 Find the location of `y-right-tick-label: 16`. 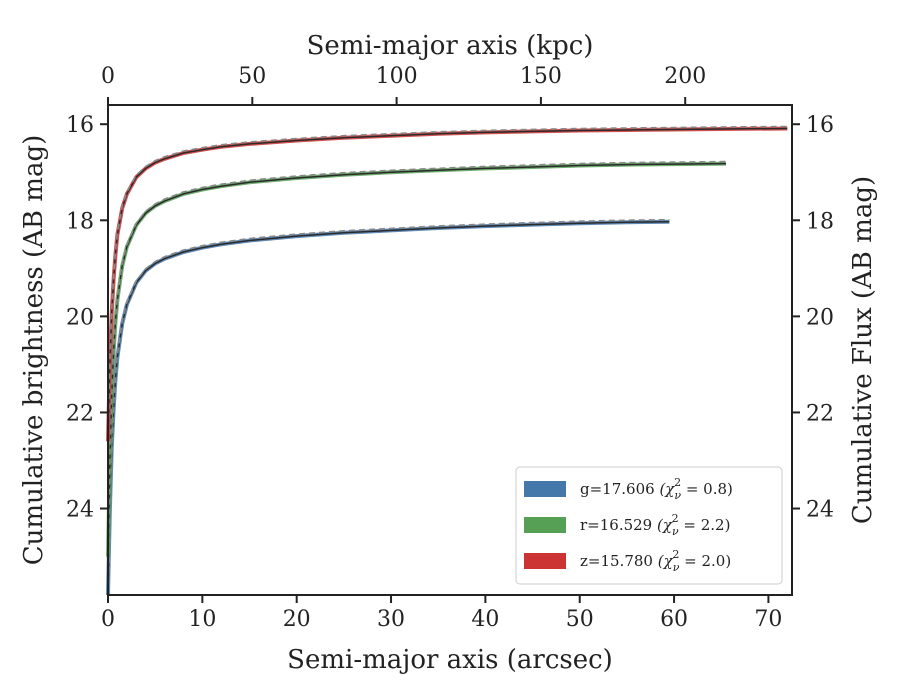

y-right-tick-label: 16 is located at coordinates (820, 125).